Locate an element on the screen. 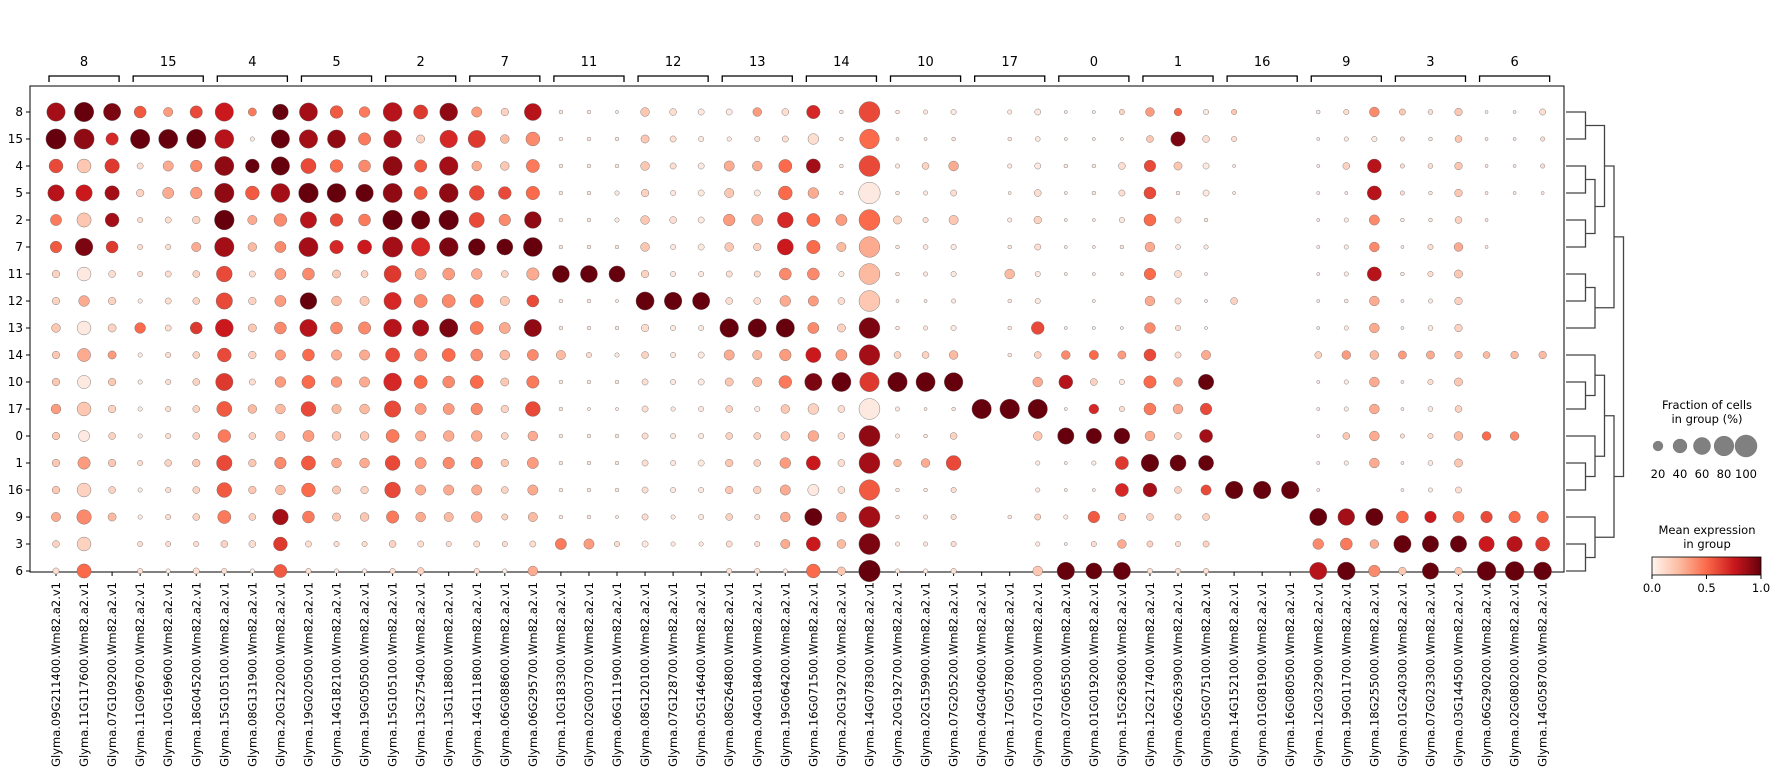 The height and width of the screenshot is (783, 1780). x-tick-label: Glyma.14G058700.Wm82.a2.v1 is located at coordinates (1543, 674).